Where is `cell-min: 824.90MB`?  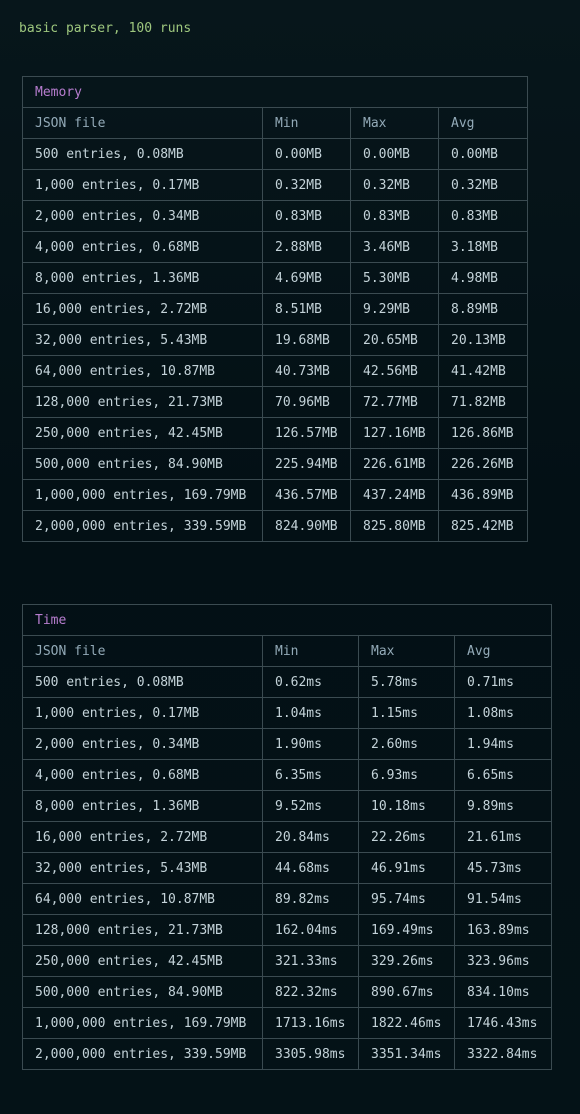 cell-min: 824.90MB is located at coordinates (306, 526).